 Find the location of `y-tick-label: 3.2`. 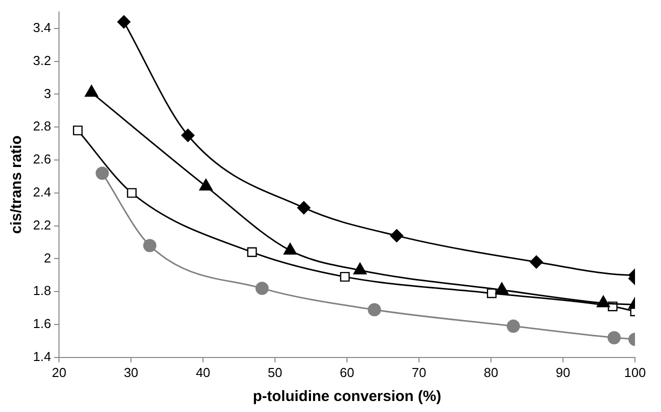

y-tick-label: 3.2 is located at coordinates (42, 60).